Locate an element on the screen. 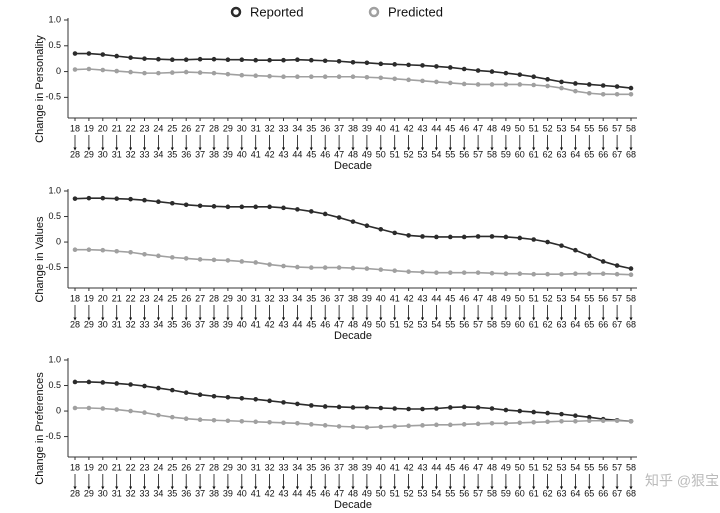 This screenshot has width=720, height=513. x-tick-label: 55 is located at coordinates (450, 493).